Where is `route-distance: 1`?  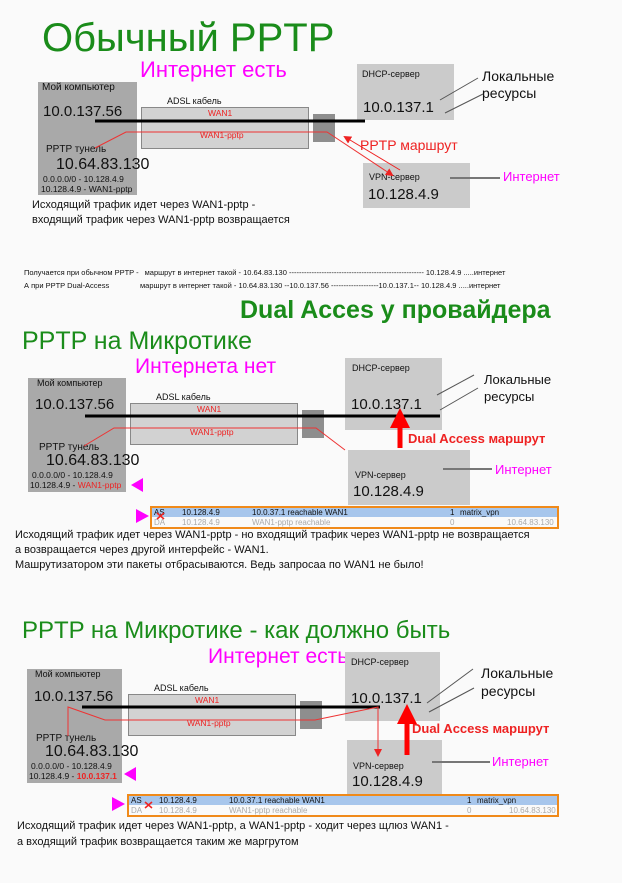
route-distance: 1 is located at coordinates (469, 800).